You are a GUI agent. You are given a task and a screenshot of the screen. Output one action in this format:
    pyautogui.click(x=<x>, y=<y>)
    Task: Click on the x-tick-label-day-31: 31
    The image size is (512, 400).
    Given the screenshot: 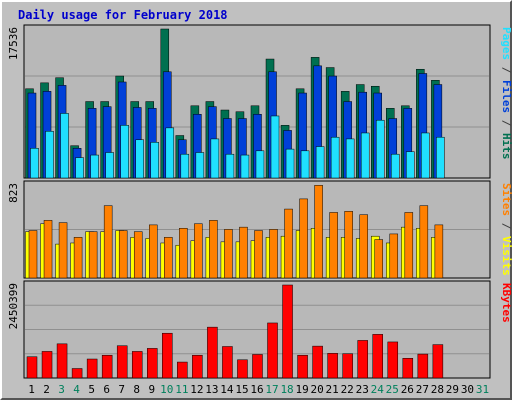 What is the action you would take?
    pyautogui.click(x=482, y=389)
    